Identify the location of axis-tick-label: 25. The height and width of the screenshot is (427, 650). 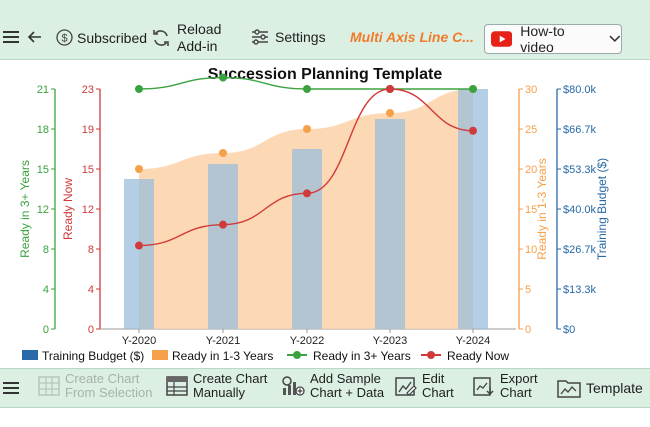
(531, 130).